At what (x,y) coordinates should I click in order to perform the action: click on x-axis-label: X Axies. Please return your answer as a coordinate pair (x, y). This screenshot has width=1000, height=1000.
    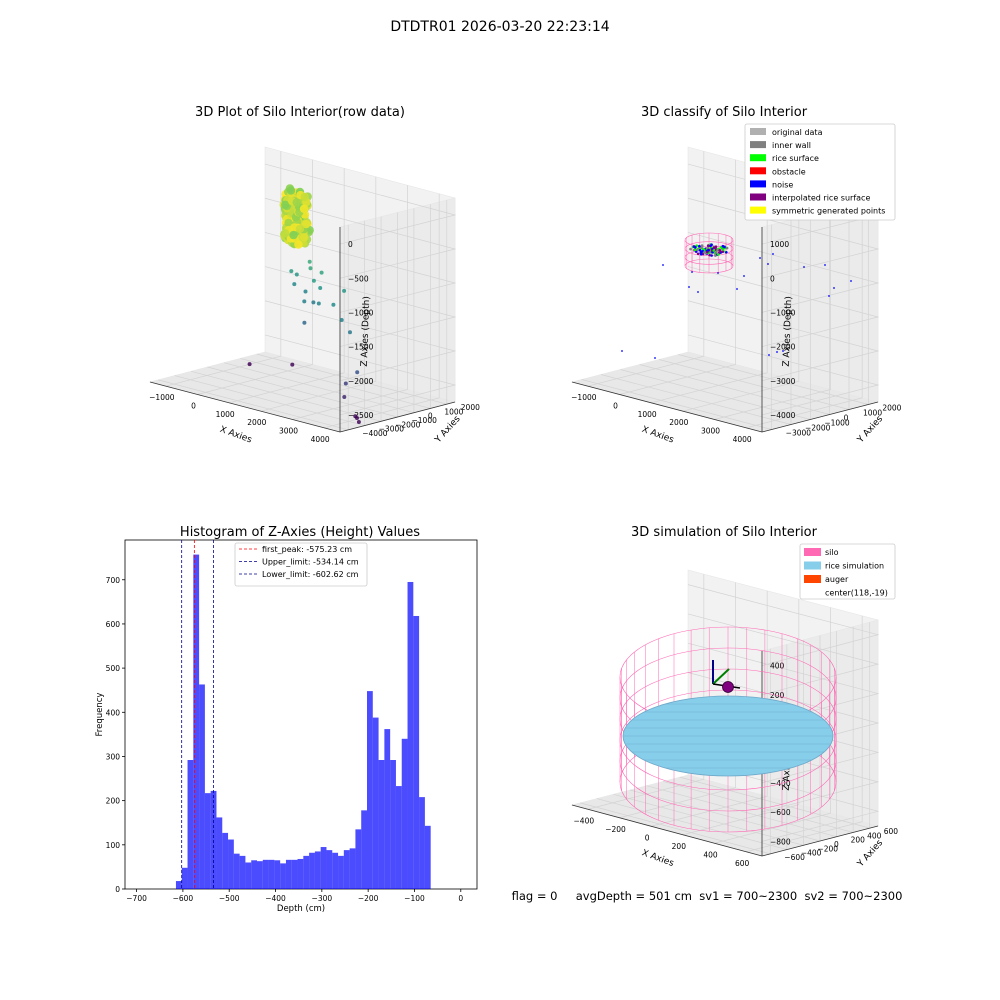
    Looking at the image, I should click on (657, 435).